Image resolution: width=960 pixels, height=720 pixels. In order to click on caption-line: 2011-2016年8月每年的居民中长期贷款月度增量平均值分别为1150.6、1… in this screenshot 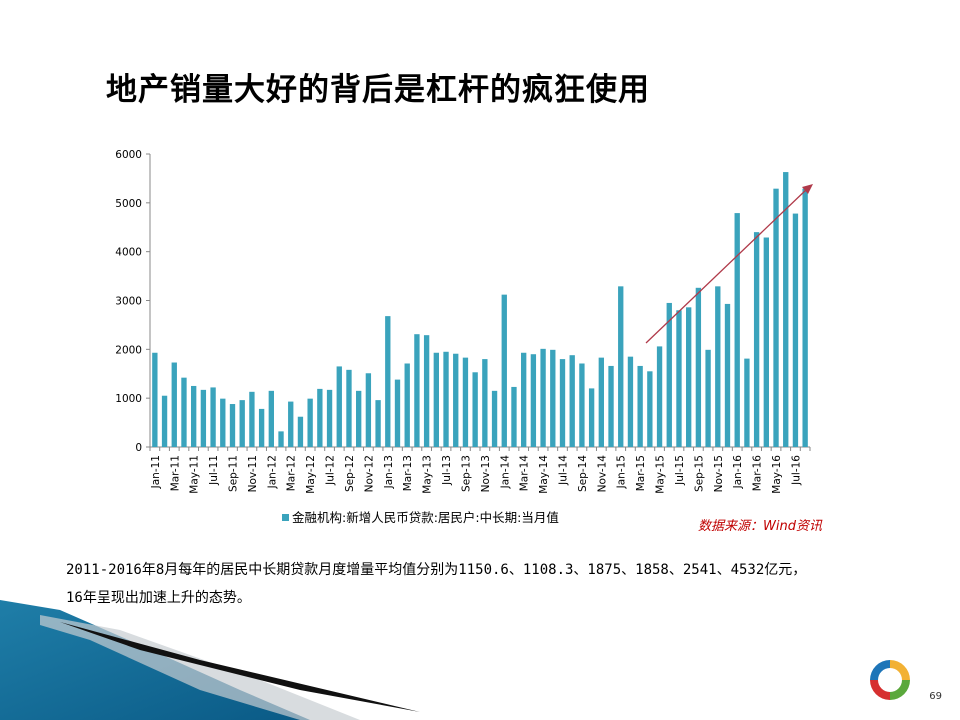, I will do `click(436, 570)`.